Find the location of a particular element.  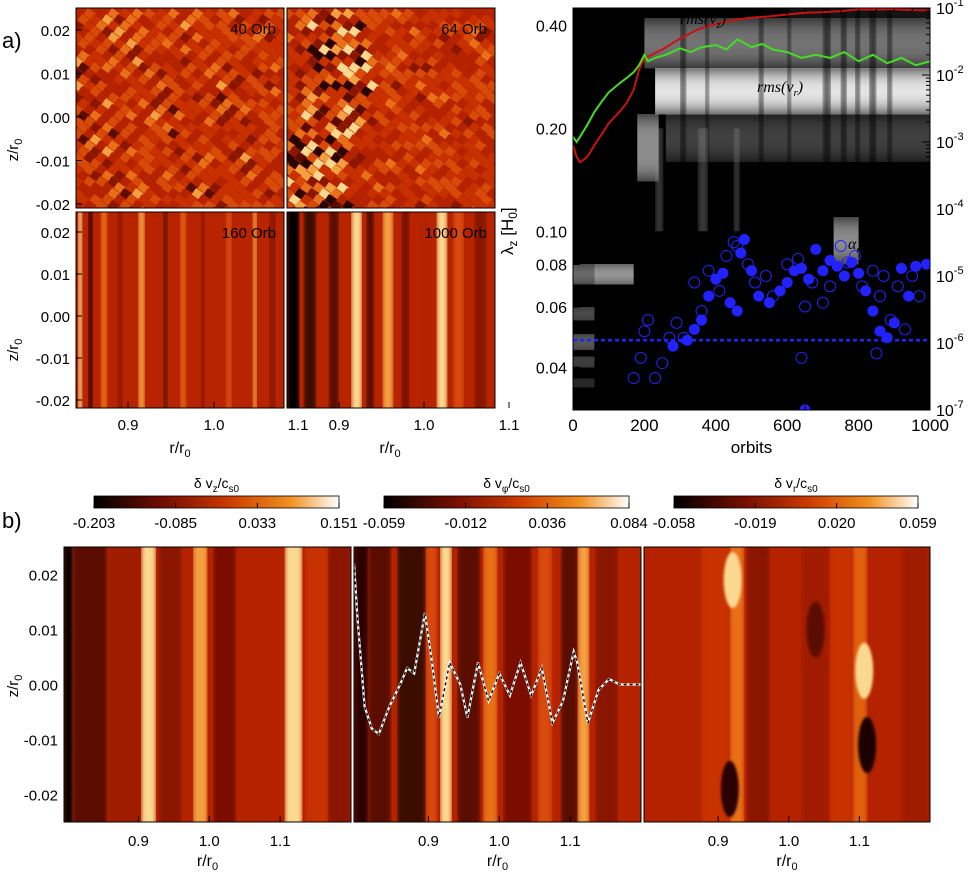

snapshot-panel: 40 Orb is located at coordinates (180, 108).